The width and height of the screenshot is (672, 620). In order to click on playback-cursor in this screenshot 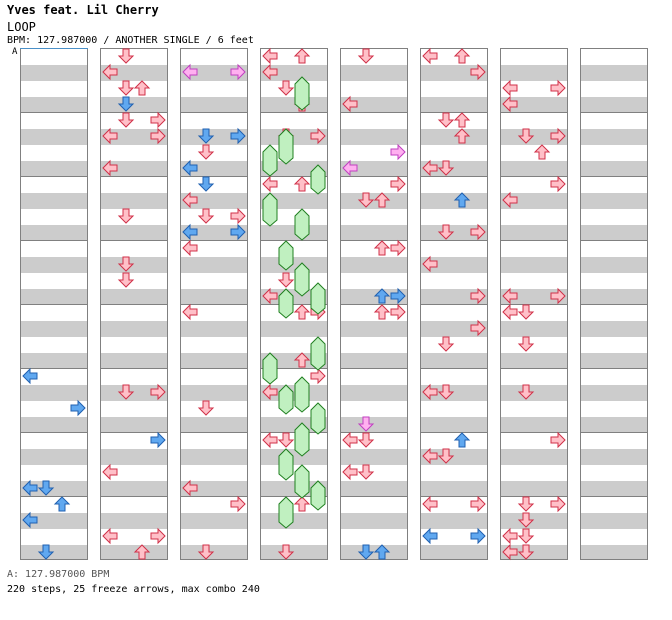, I will do `click(54, 48)`.